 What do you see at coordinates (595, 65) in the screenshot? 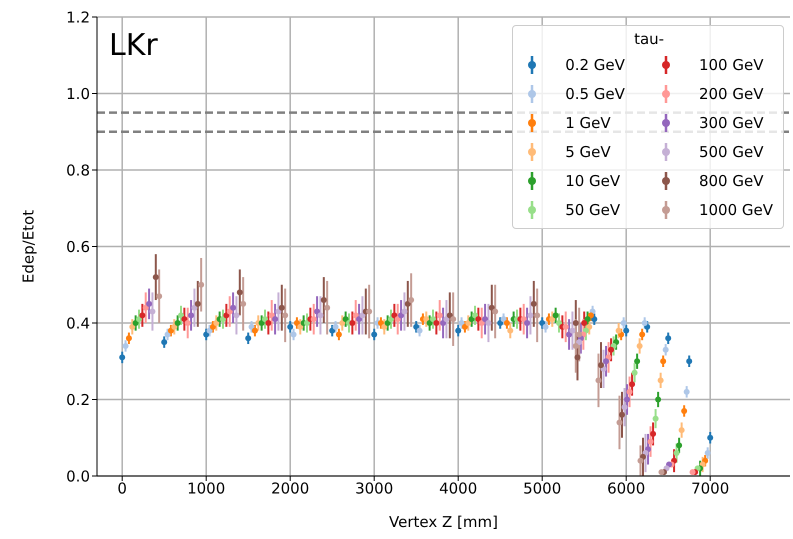
I see `legend-label: 0.2 GeV` at bounding box center [595, 65].